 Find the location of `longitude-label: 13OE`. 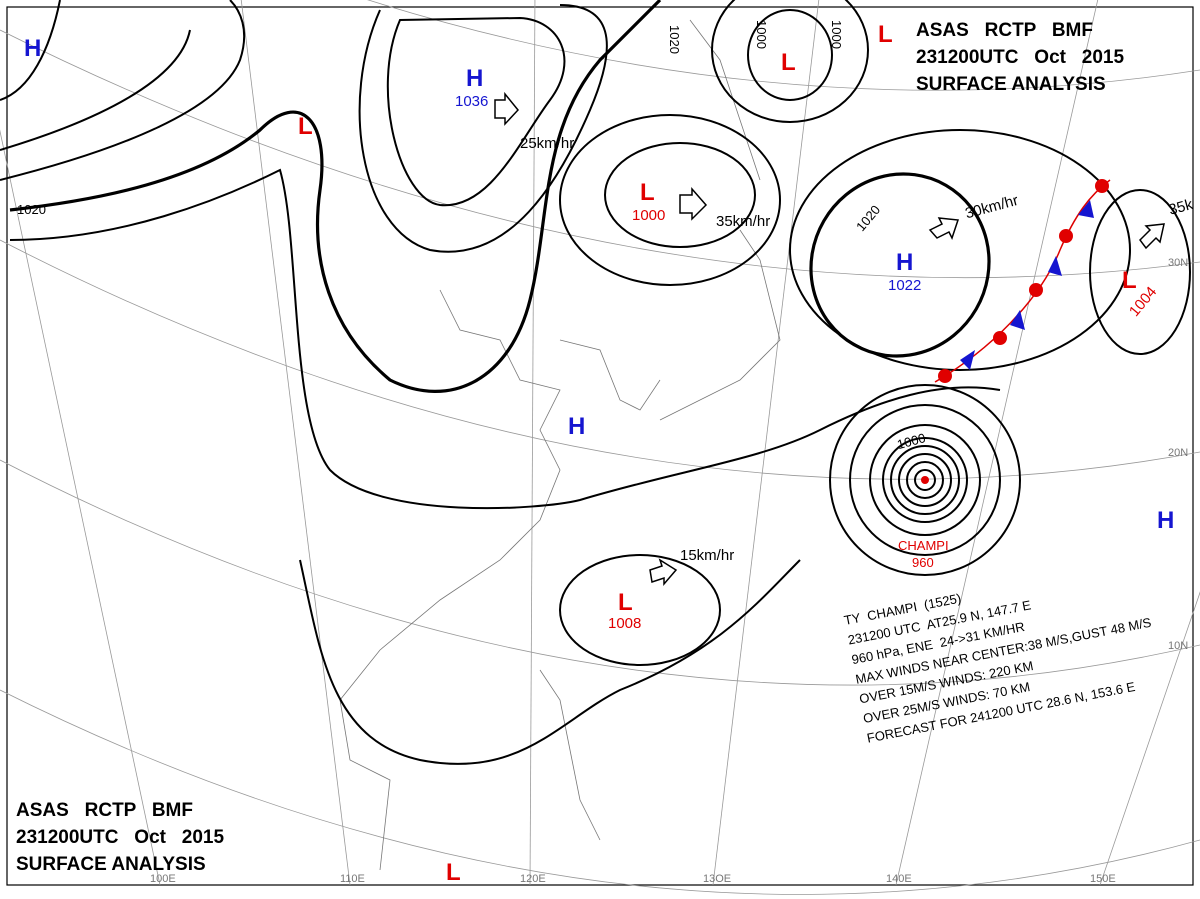

longitude-label: 13OE is located at coordinates (717, 879).